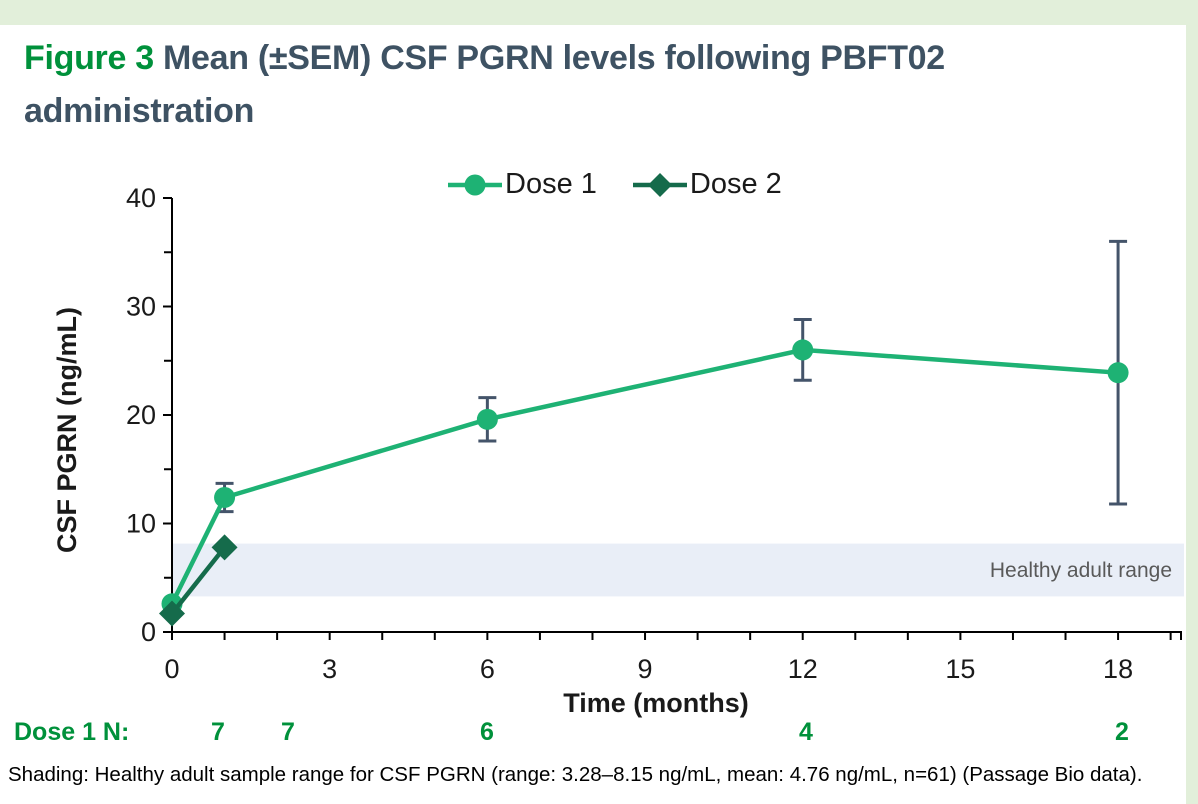  I want to click on legend-item-dose-2: Dose 2, so click(706, 184).